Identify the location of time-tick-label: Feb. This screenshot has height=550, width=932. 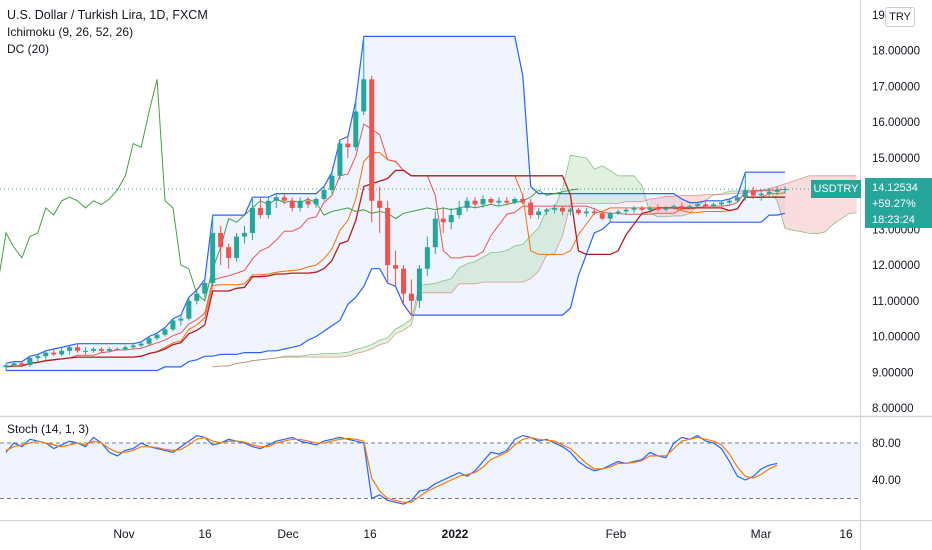
(616, 534).